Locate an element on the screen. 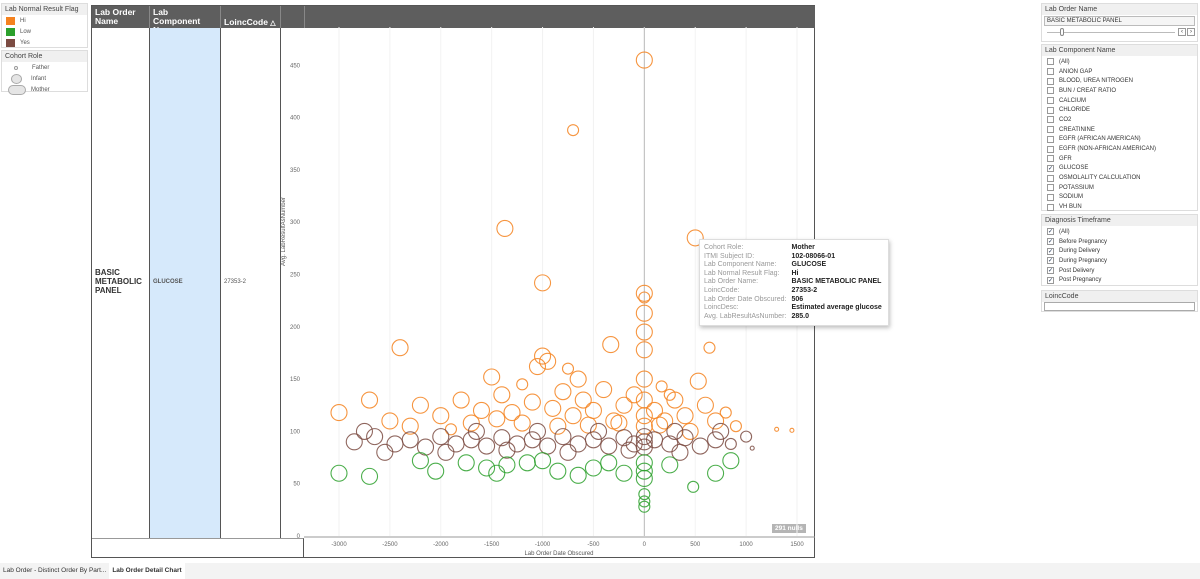 This screenshot has width=1200, height=579. tooltip-key: Cohort Role: is located at coordinates (724, 247).